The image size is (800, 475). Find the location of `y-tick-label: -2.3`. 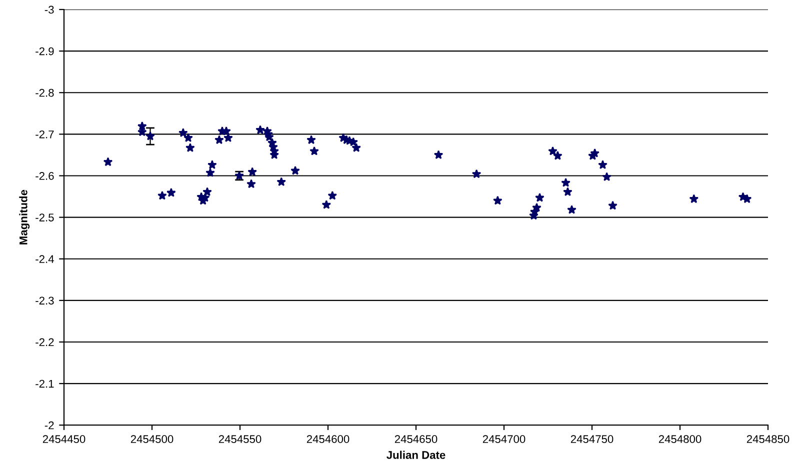

y-tick-label: -2.3 is located at coordinates (45, 300).